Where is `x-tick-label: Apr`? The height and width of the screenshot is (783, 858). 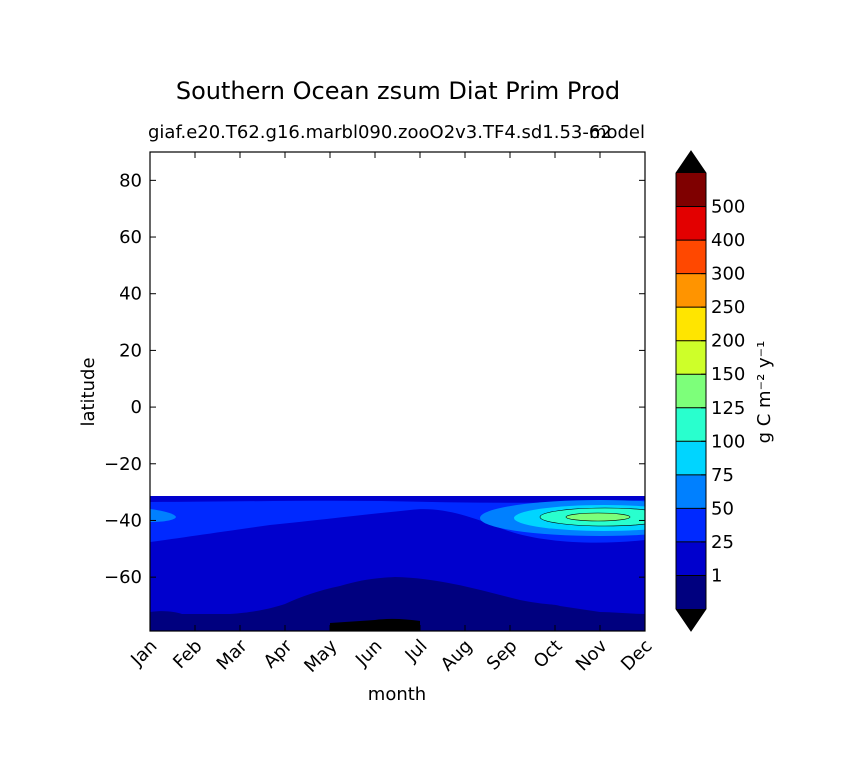 x-tick-label: Apr is located at coordinates (278, 653).